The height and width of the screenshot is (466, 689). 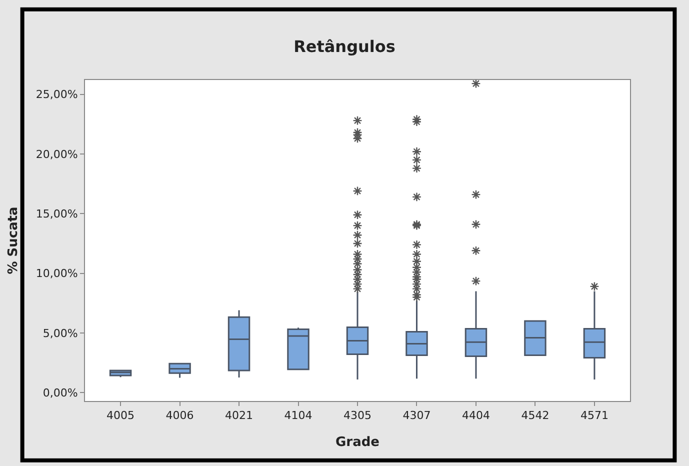 What do you see at coordinates (358, 442) in the screenshot?
I see `x-axis-title: Grade` at bounding box center [358, 442].